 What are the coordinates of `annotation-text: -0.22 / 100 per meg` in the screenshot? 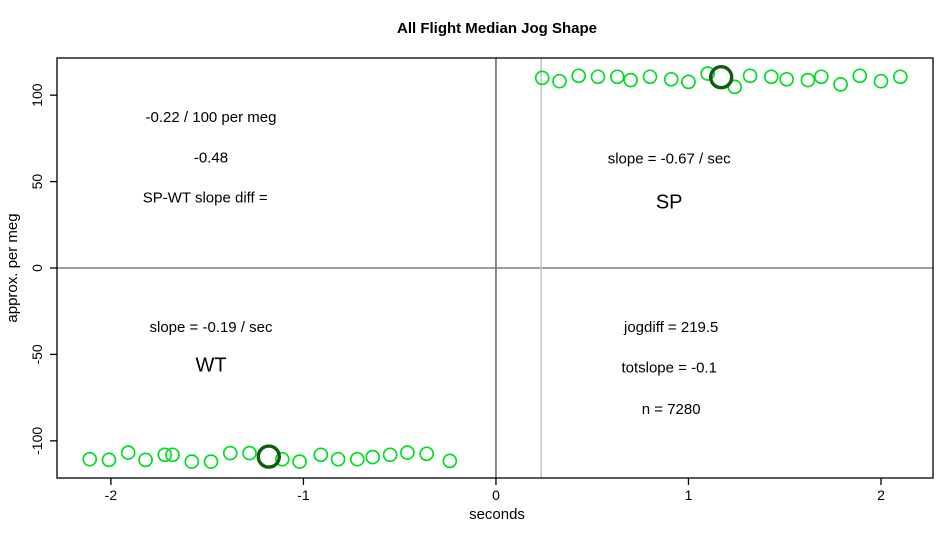 It's located at (211, 117).